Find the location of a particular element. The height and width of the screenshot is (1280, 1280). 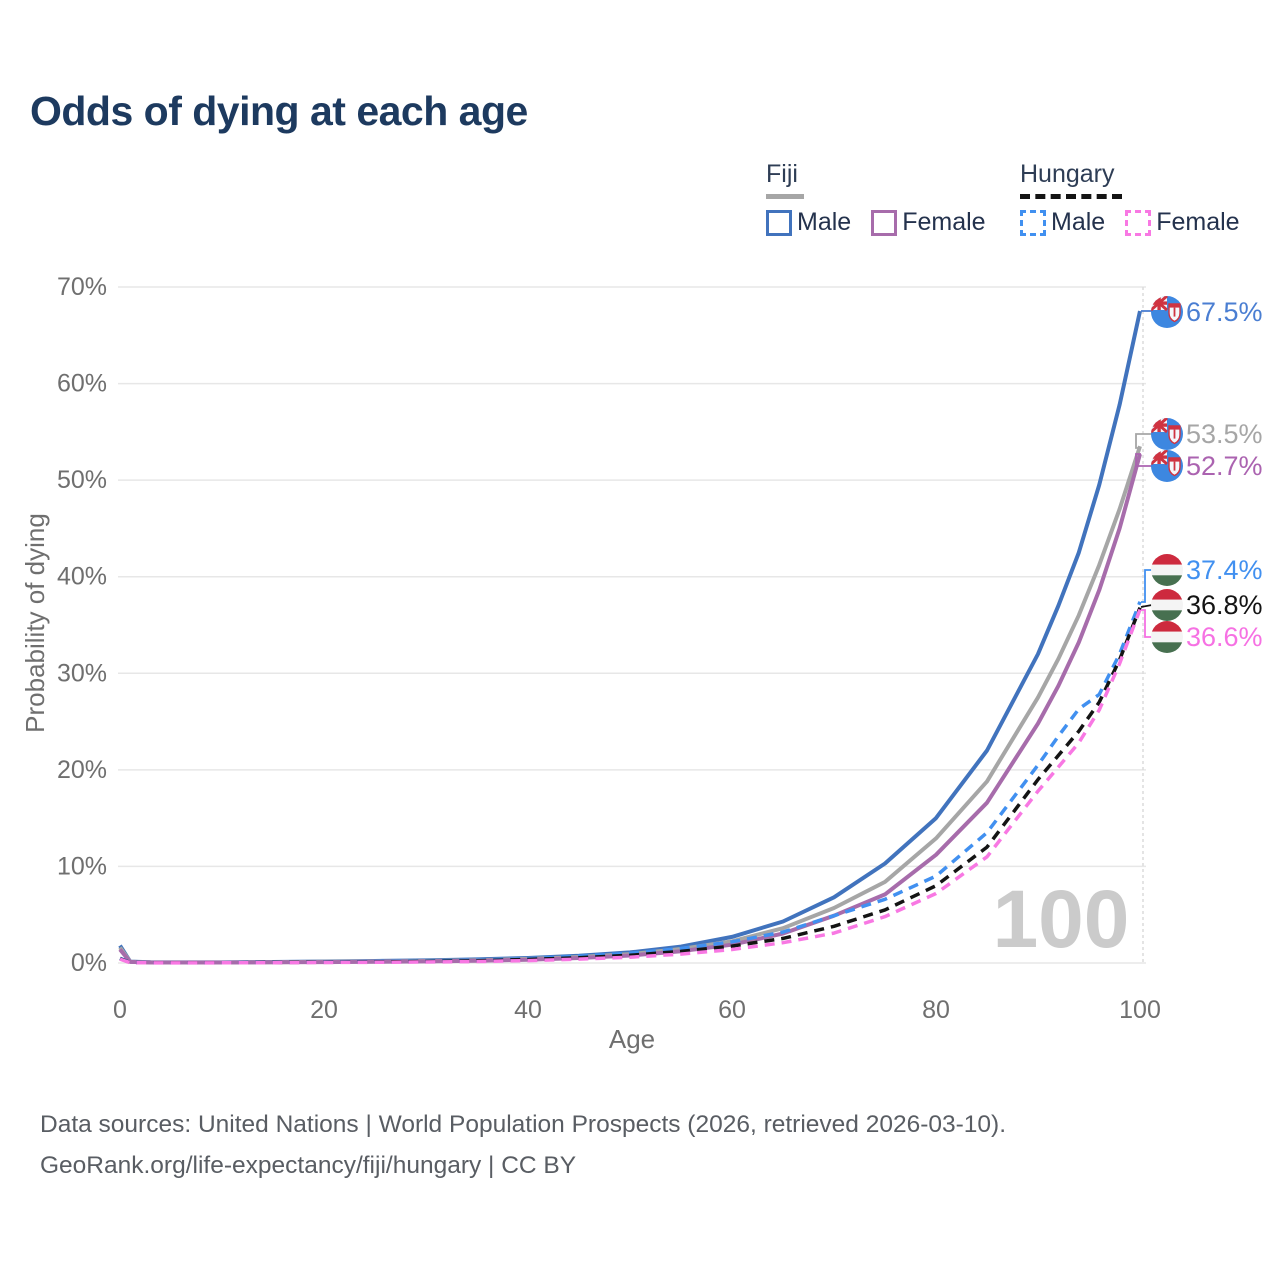

hungary-male-swatch-icon is located at coordinates (1033, 222).